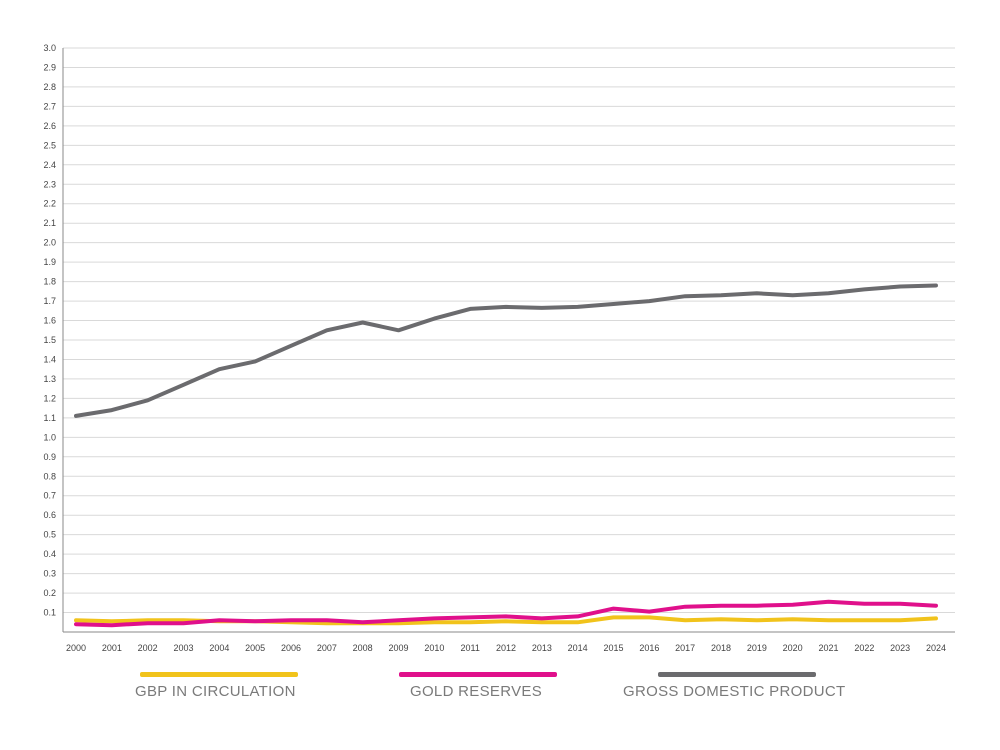 Image resolution: width=1000 pixels, height=750 pixels. I want to click on y-tick-label: 0.1, so click(49, 613).